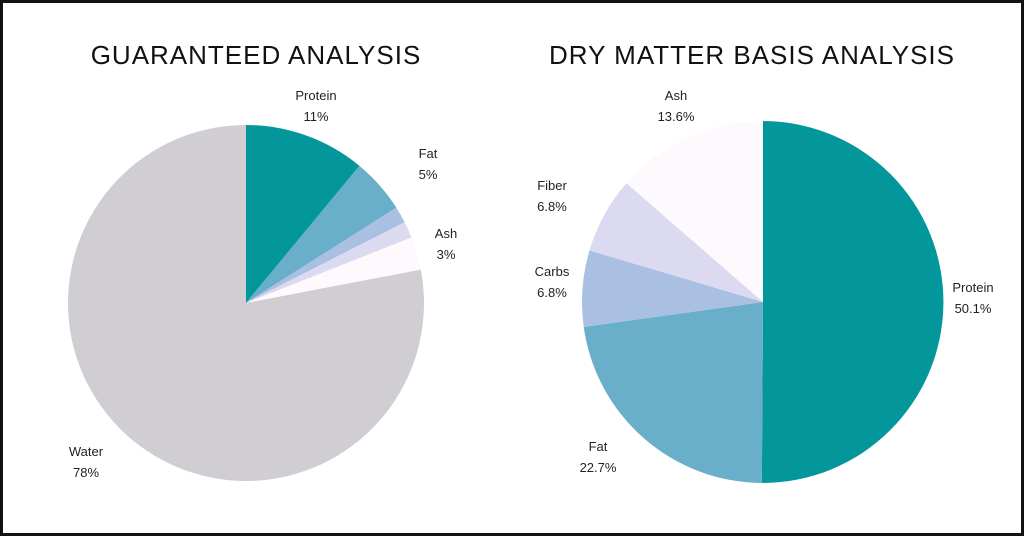 The height and width of the screenshot is (536, 1024). What do you see at coordinates (552, 271) in the screenshot?
I see `slice-label-carbs: Carbs` at bounding box center [552, 271].